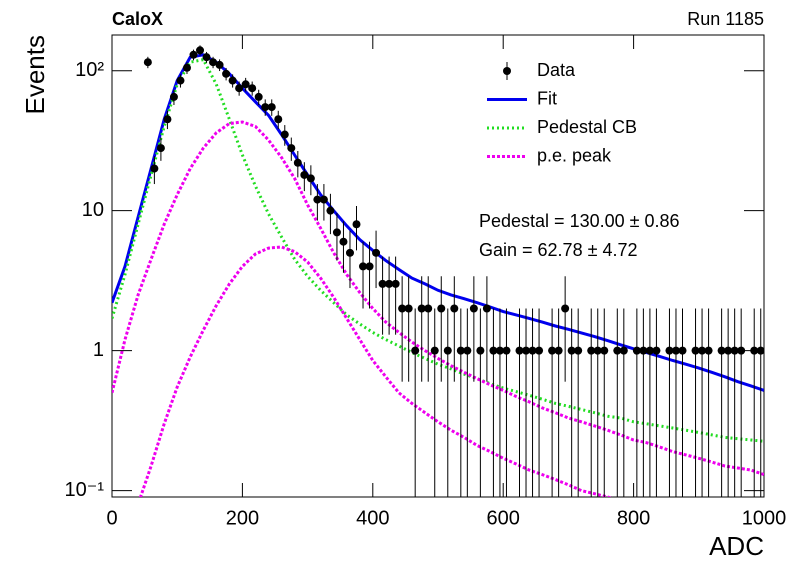 The width and height of the screenshot is (796, 577). I want to click on y-axis-label: Events, so click(35, 75).